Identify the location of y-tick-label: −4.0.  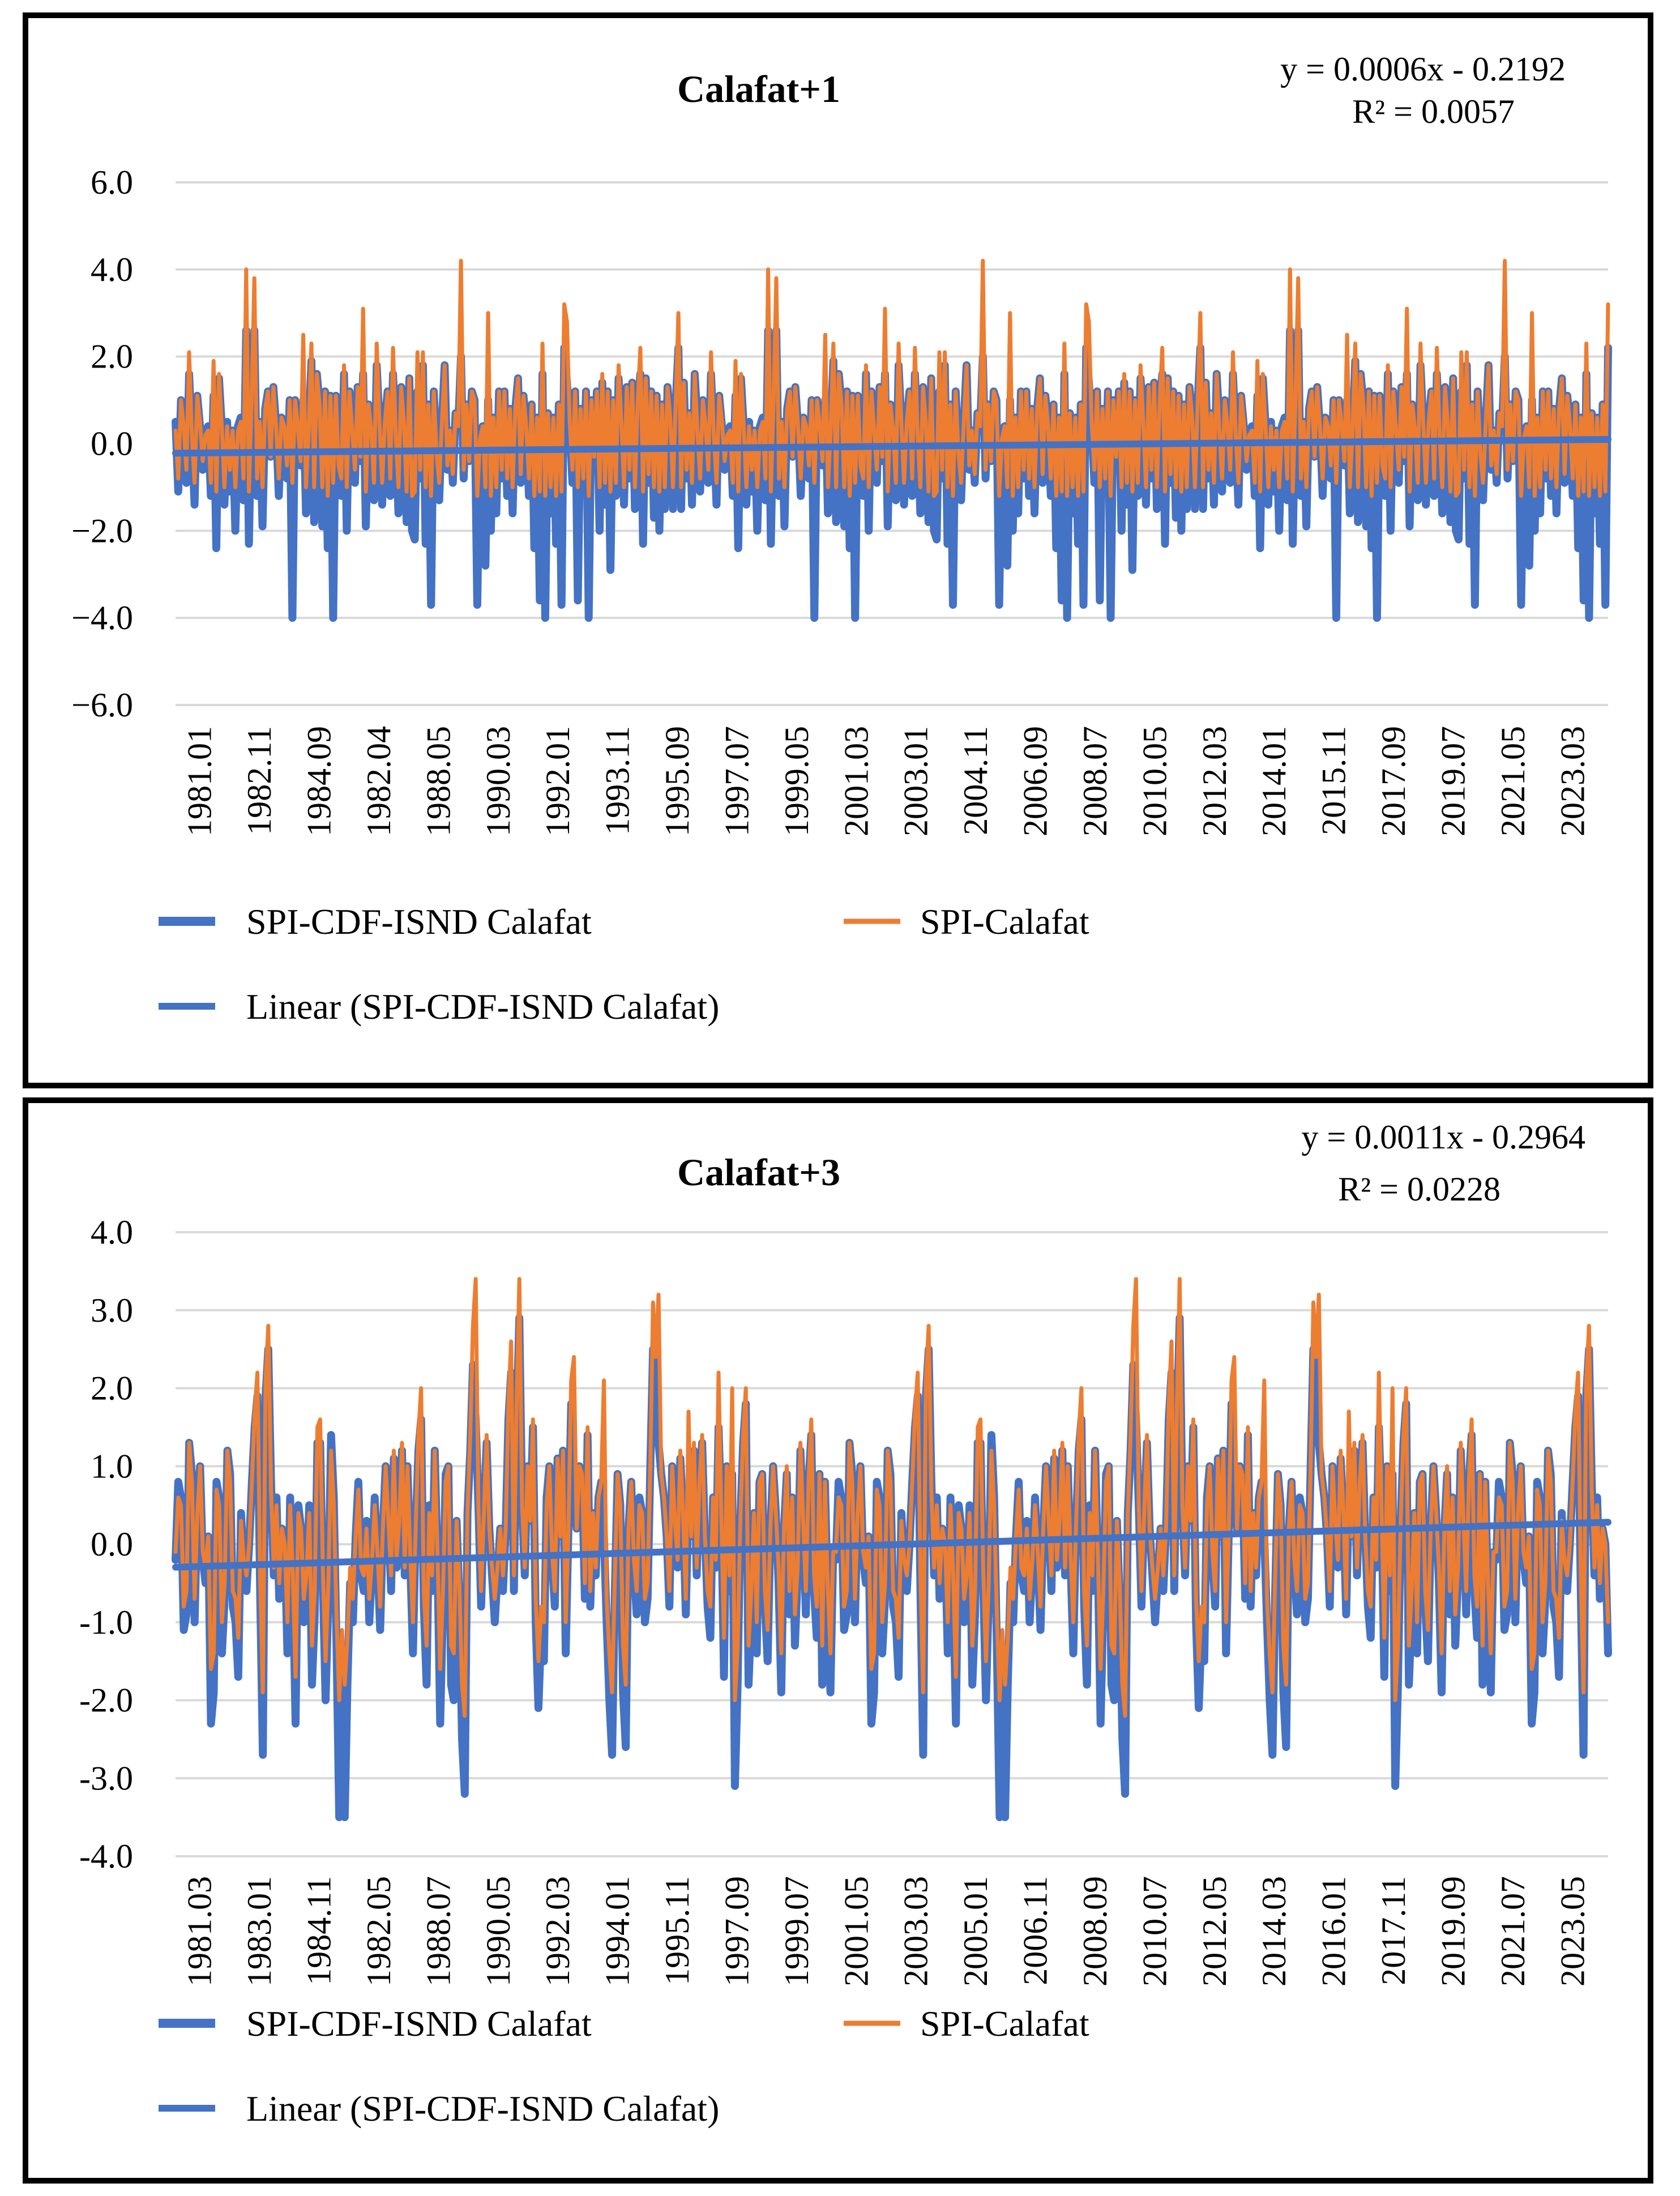
(102, 617).